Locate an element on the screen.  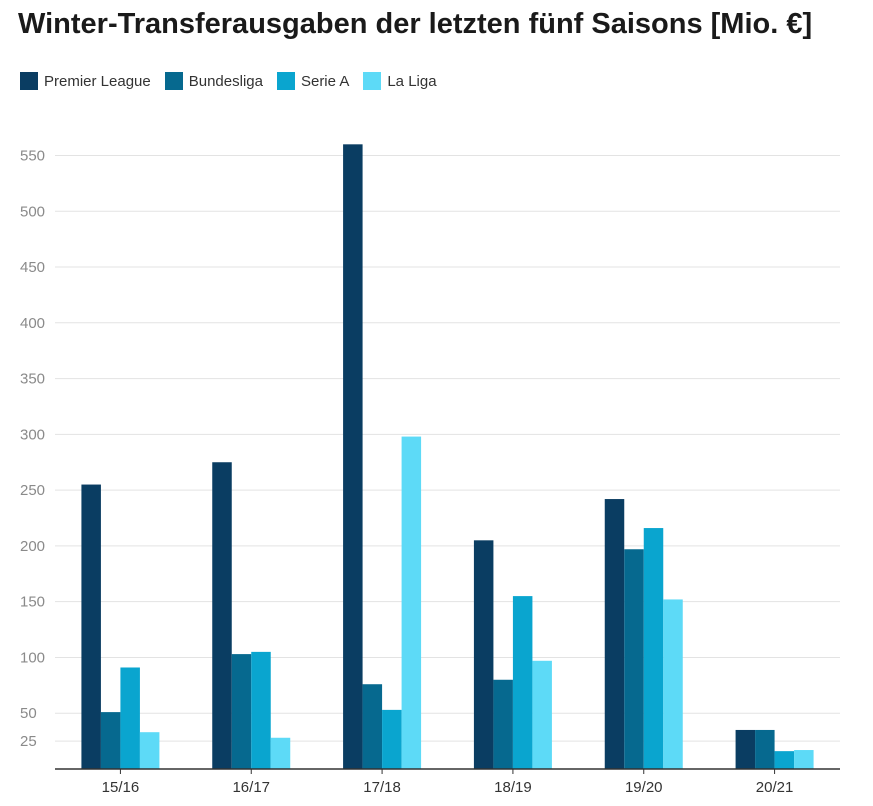
legend-swatch-premier-league is located at coordinates (29, 81).